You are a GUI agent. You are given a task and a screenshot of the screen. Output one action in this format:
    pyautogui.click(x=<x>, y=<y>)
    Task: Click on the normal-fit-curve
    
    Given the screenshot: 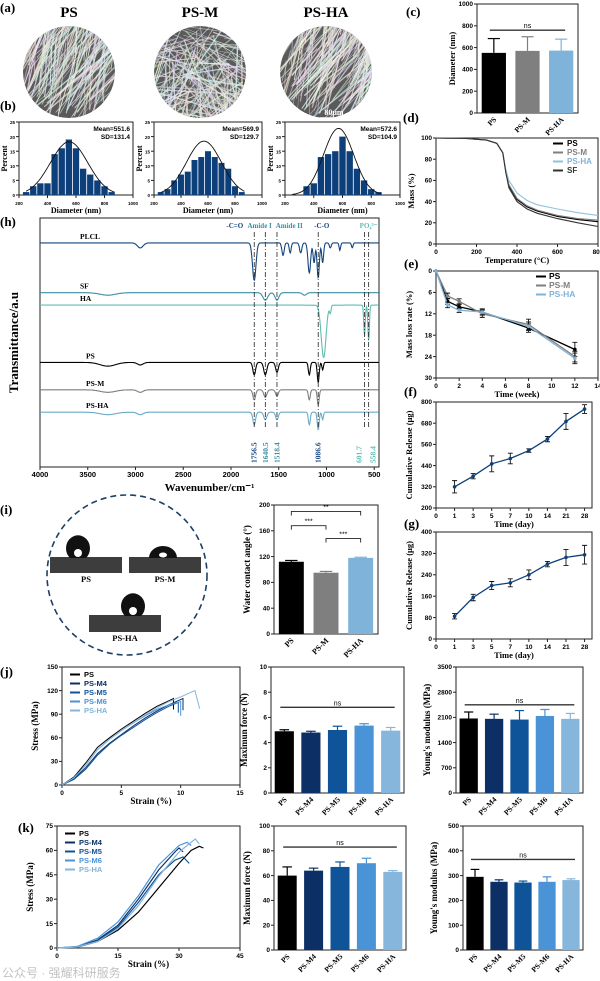 What is the action you would take?
    pyautogui.click(x=70, y=167)
    